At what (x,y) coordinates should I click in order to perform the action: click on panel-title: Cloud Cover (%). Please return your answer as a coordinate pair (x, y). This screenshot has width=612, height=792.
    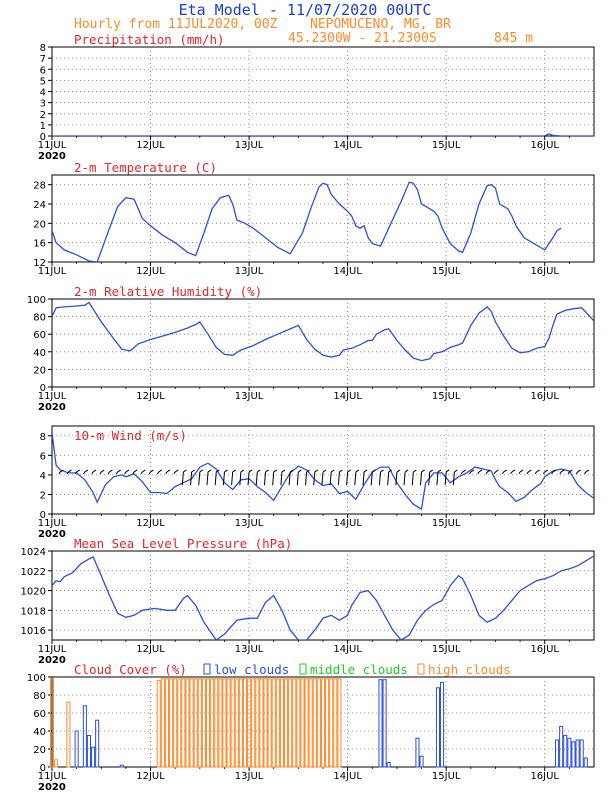
    Looking at the image, I should click on (130, 669).